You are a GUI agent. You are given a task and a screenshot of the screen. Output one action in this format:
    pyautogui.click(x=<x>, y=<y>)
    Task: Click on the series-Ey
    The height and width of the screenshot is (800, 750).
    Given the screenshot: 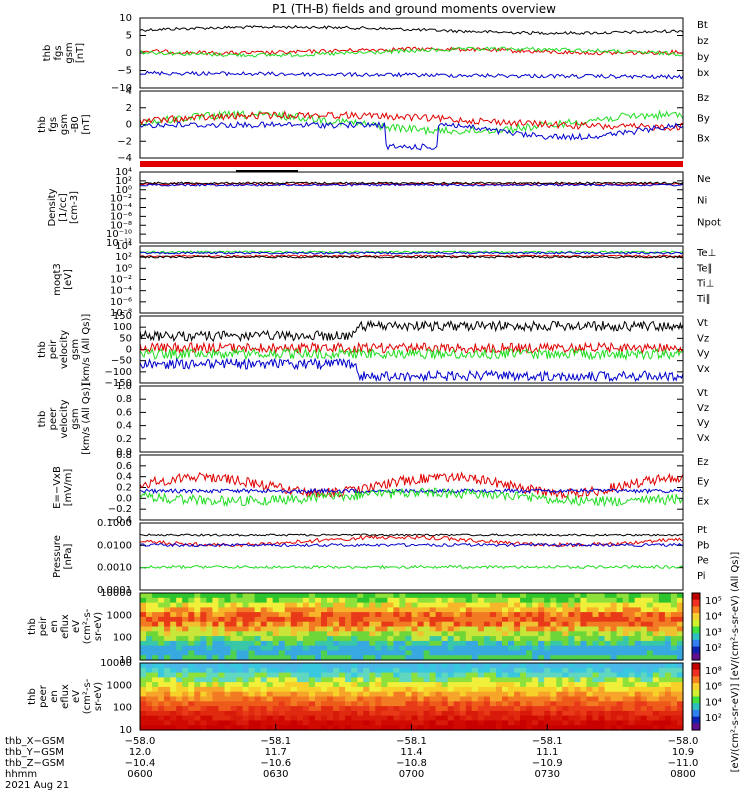 What is the action you would take?
    pyautogui.click(x=411, y=497)
    